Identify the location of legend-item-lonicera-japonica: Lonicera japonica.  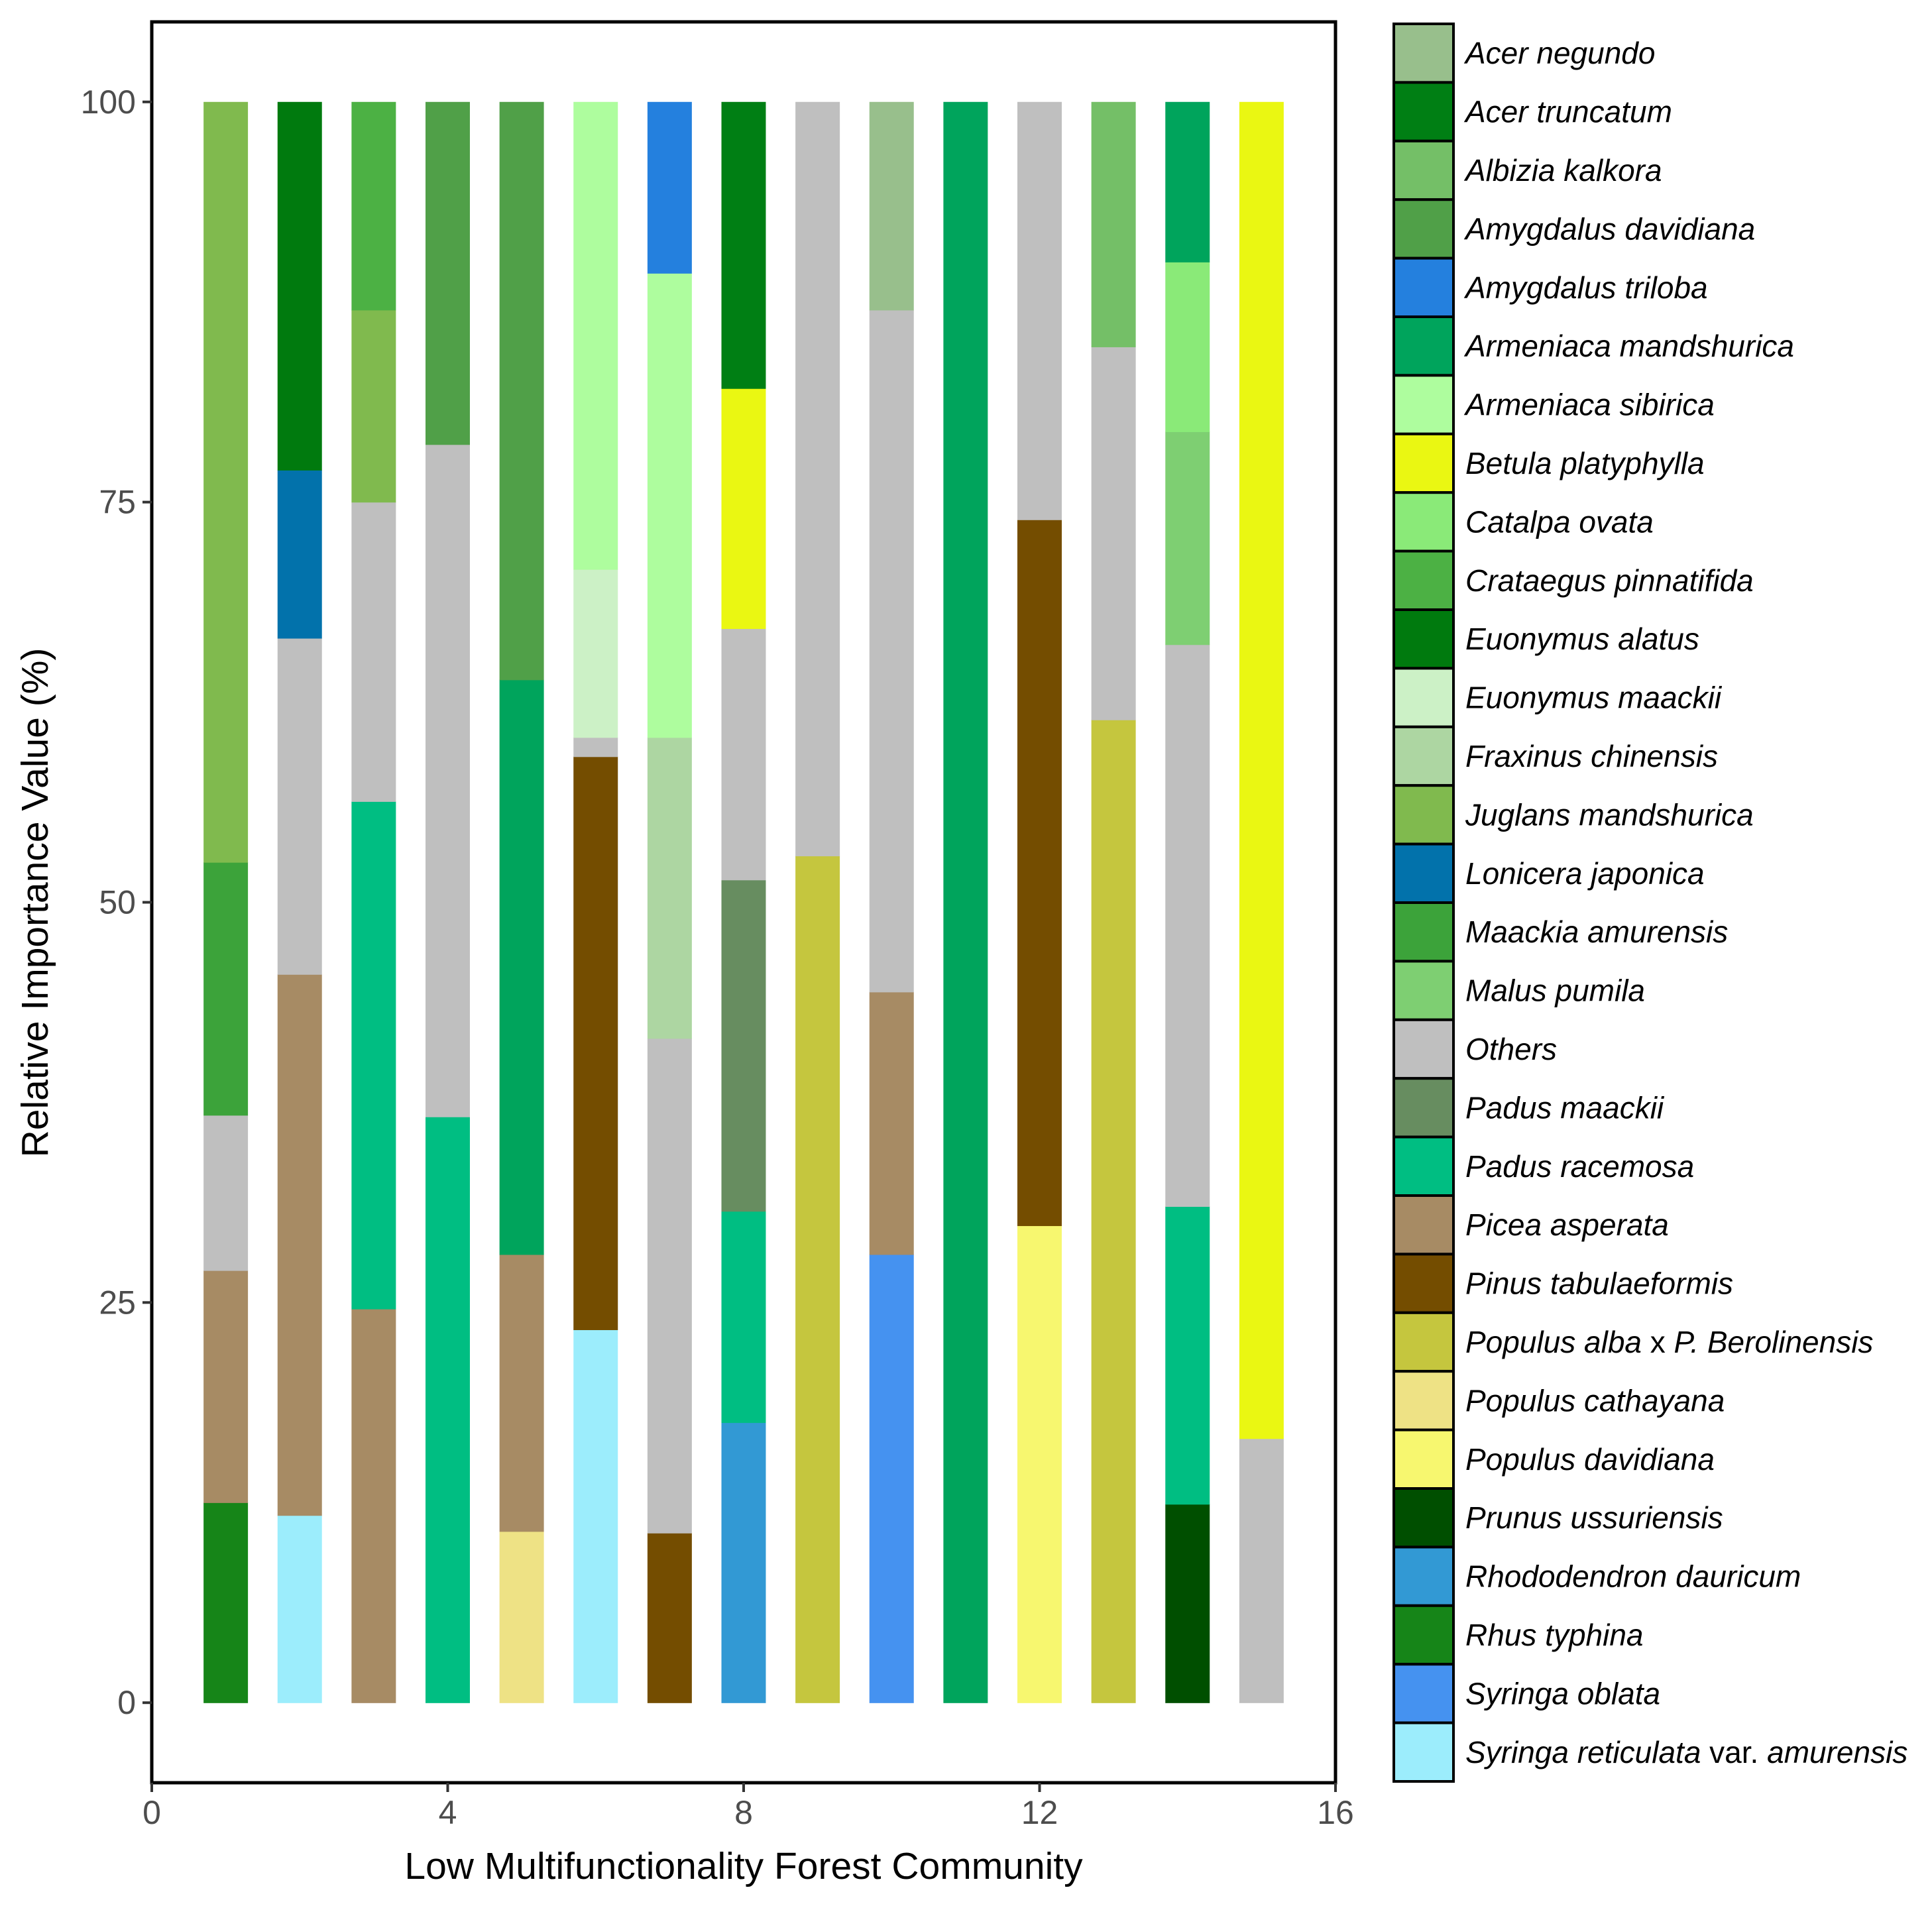
(1548, 873).